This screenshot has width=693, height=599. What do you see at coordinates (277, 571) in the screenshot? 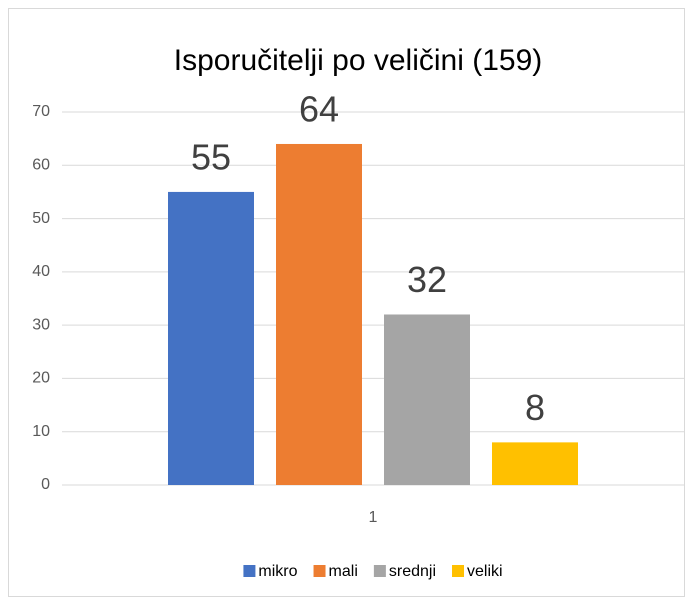
I see `legend-label: mikro` at bounding box center [277, 571].